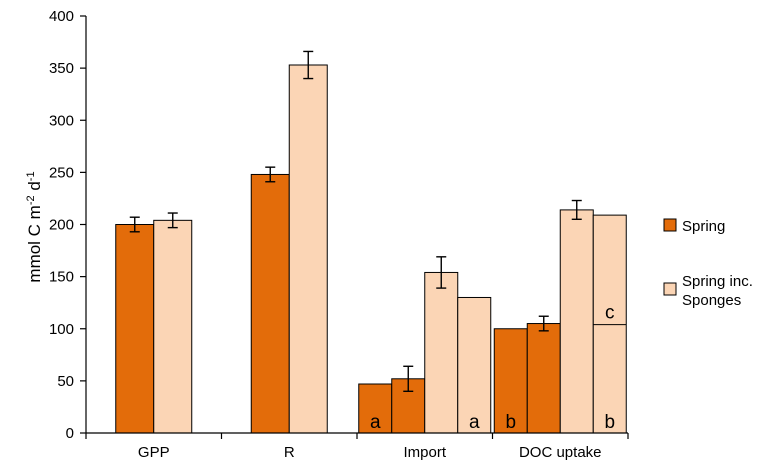  What do you see at coordinates (610, 313) in the screenshot?
I see `bar-annotation: c` at bounding box center [610, 313].